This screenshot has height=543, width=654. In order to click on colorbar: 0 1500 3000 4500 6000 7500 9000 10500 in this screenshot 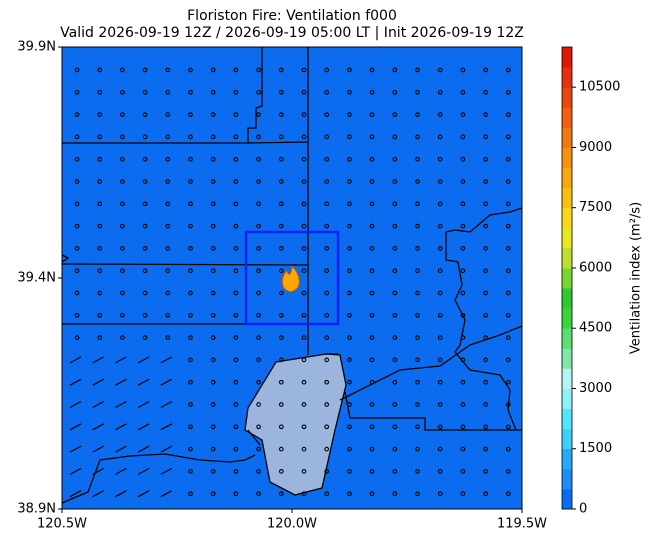, I will do `click(590, 281)`.